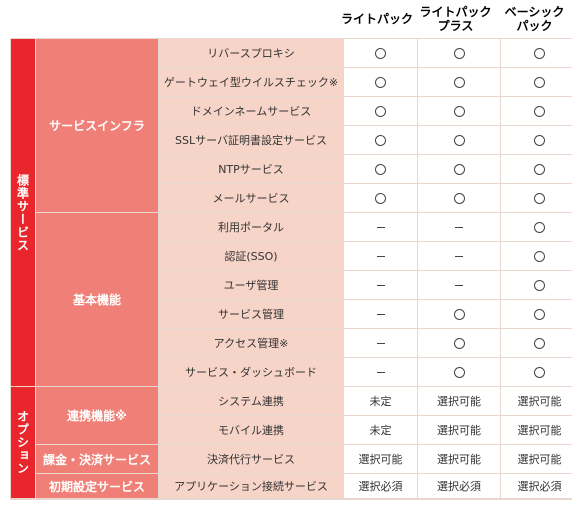  Describe the element at coordinates (376, 19) in the screenshot. I see `header-lite-pack: ライトパック` at that location.